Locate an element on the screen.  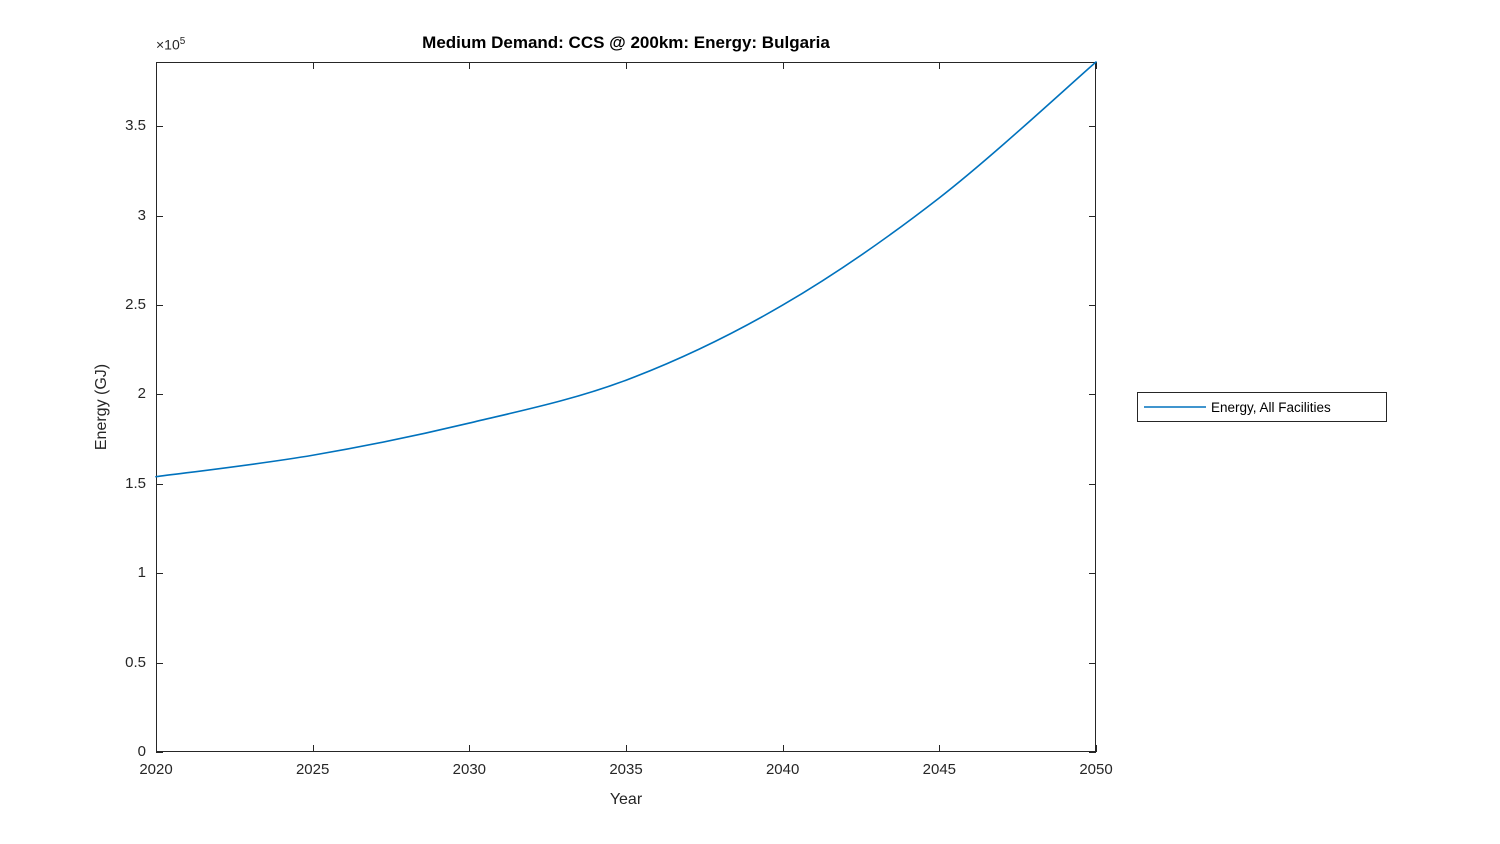
legend: Energy, All Facilities is located at coordinates (1262, 407).